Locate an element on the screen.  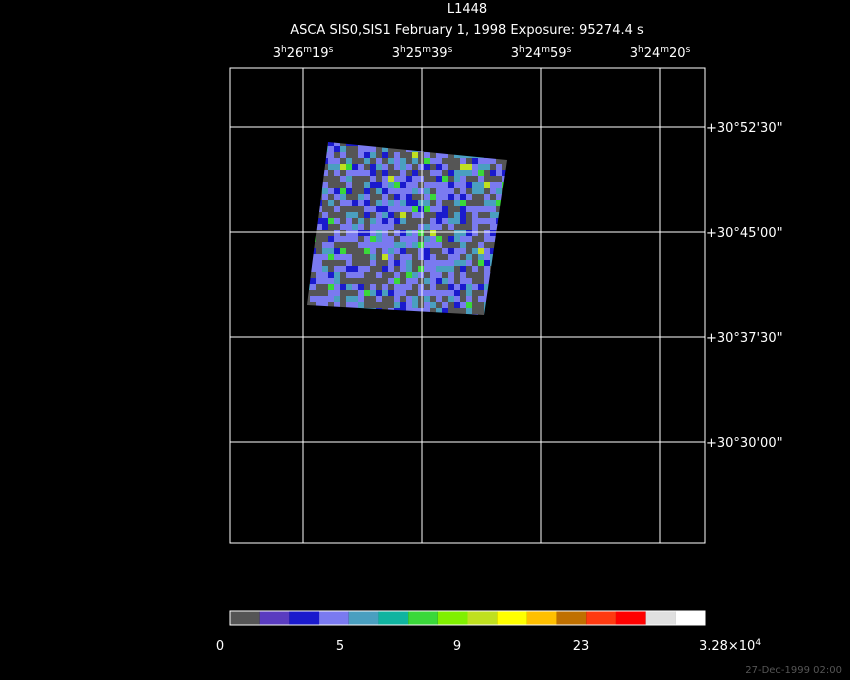
label-part: 23 is located at coordinates (581, 646).